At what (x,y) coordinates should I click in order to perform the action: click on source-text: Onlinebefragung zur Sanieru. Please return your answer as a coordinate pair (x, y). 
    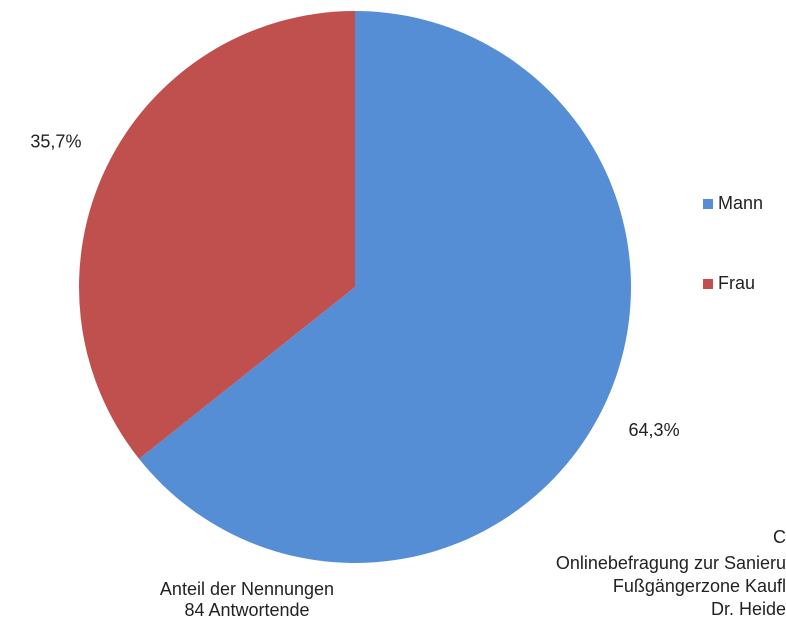
    Looking at the image, I should click on (671, 563).